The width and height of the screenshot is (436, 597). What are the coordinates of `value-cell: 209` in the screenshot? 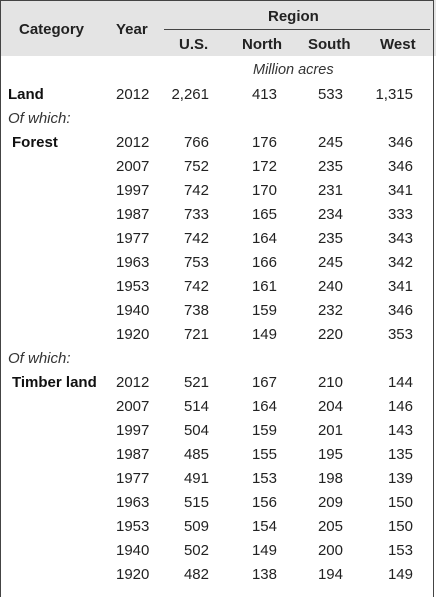 It's located at (330, 502).